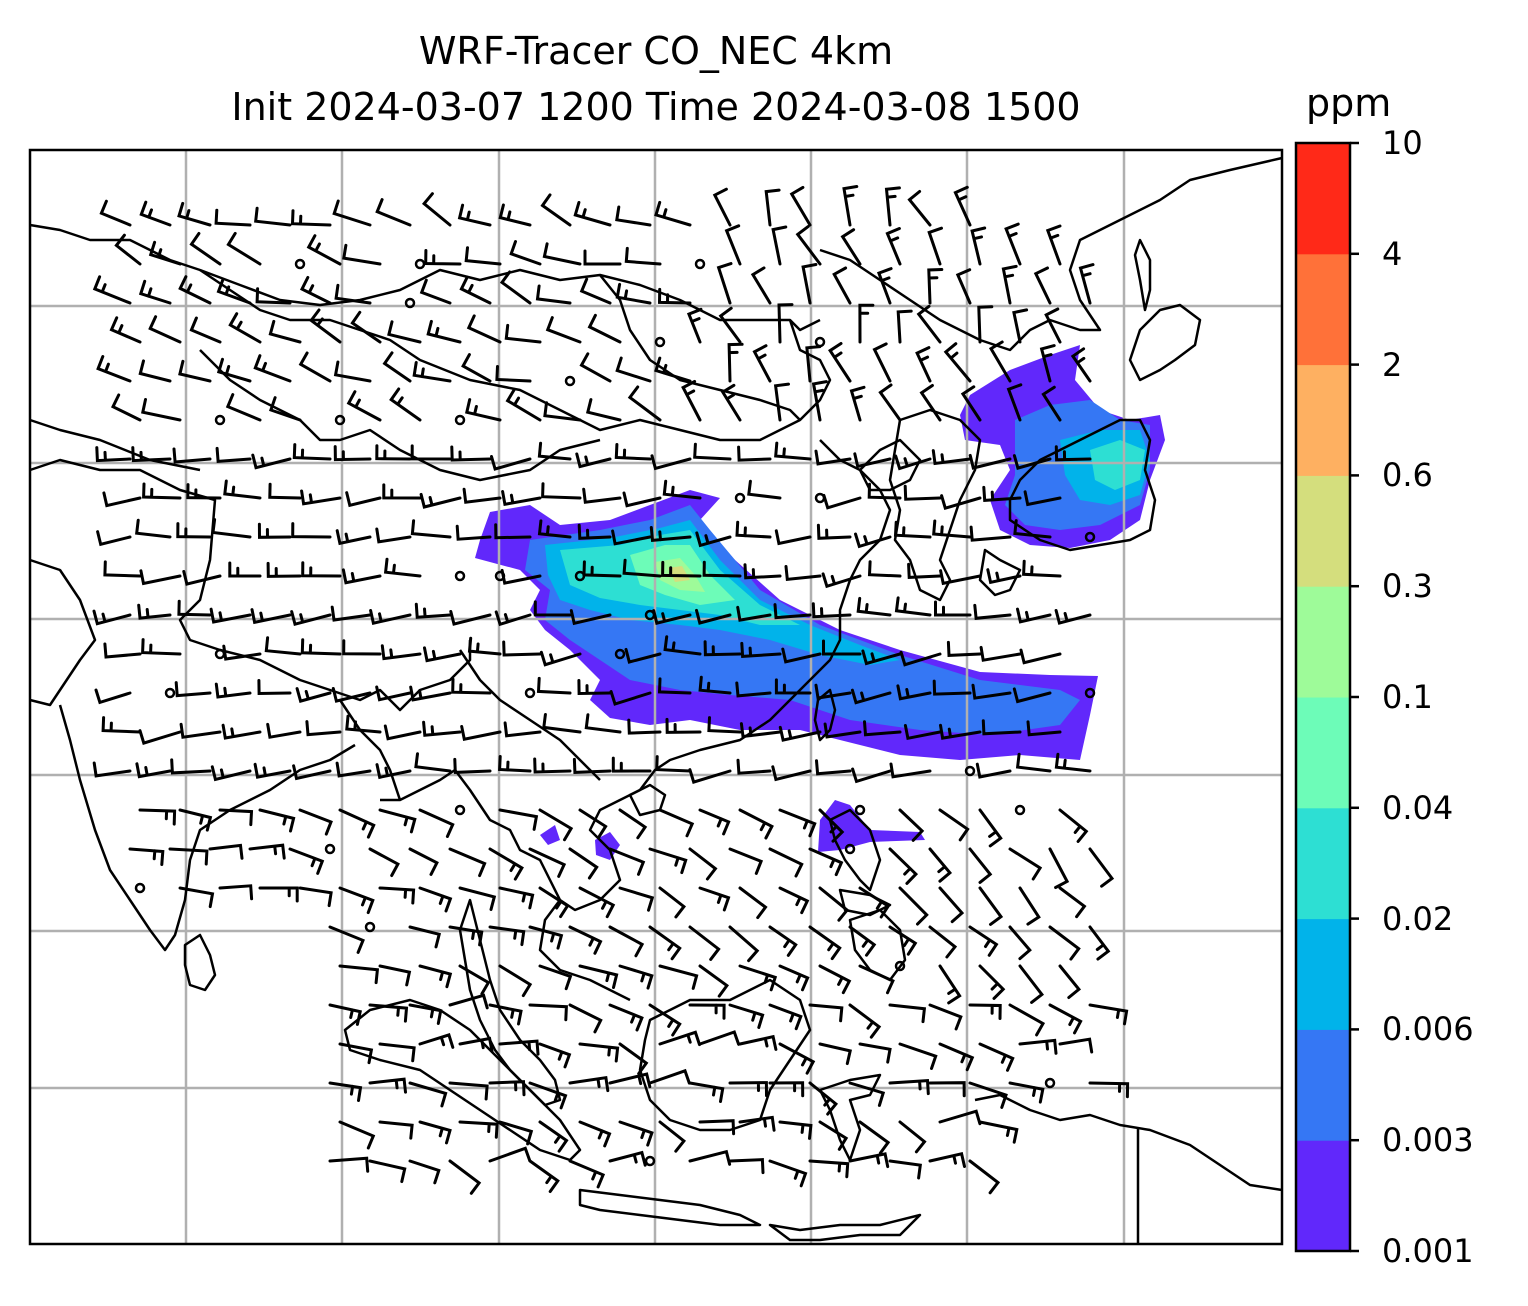 This screenshot has height=1306, width=1528. Describe the element at coordinates (1117, 465) in the screenshot. I see `plume-ne-level-0.02` at that location.